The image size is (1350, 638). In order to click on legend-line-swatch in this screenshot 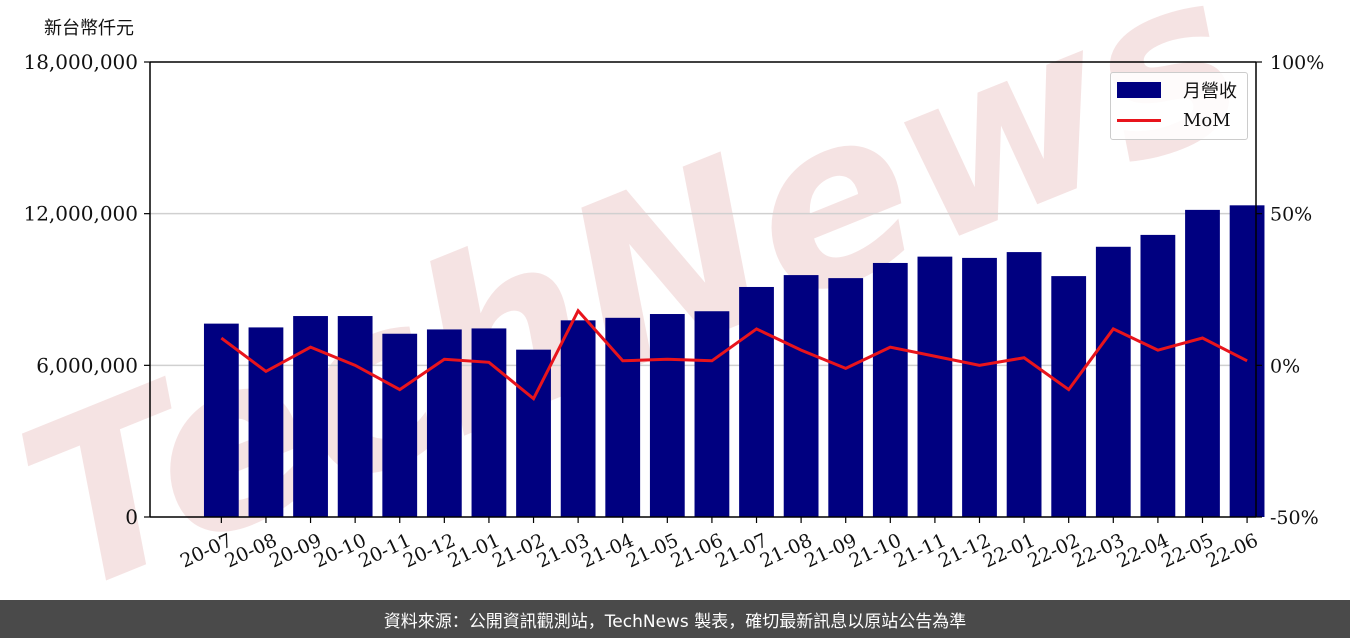, I will do `click(1139, 120)`.